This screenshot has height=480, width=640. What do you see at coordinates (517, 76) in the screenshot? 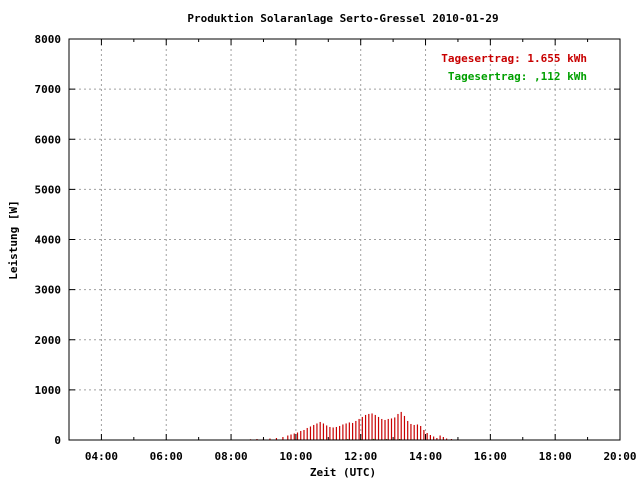
I see `legend-green-yield: Tagesertrag: ,112 kWh` at bounding box center [517, 76].